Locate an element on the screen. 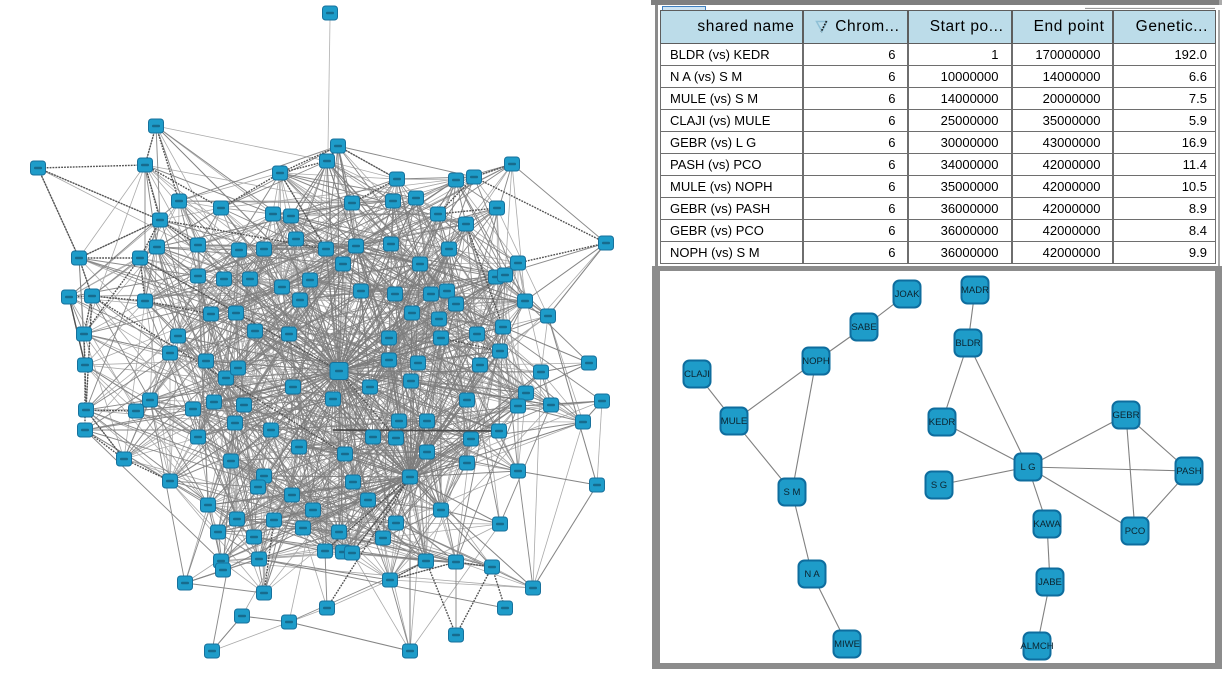  svg-text: PASH is located at coordinates (1188, 471).